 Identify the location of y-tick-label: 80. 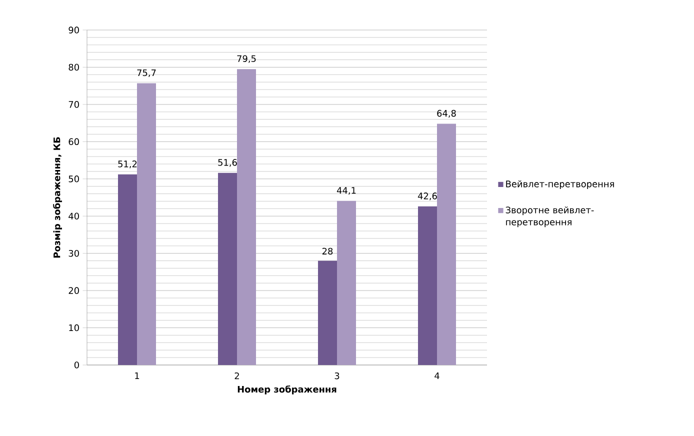
(73, 67).